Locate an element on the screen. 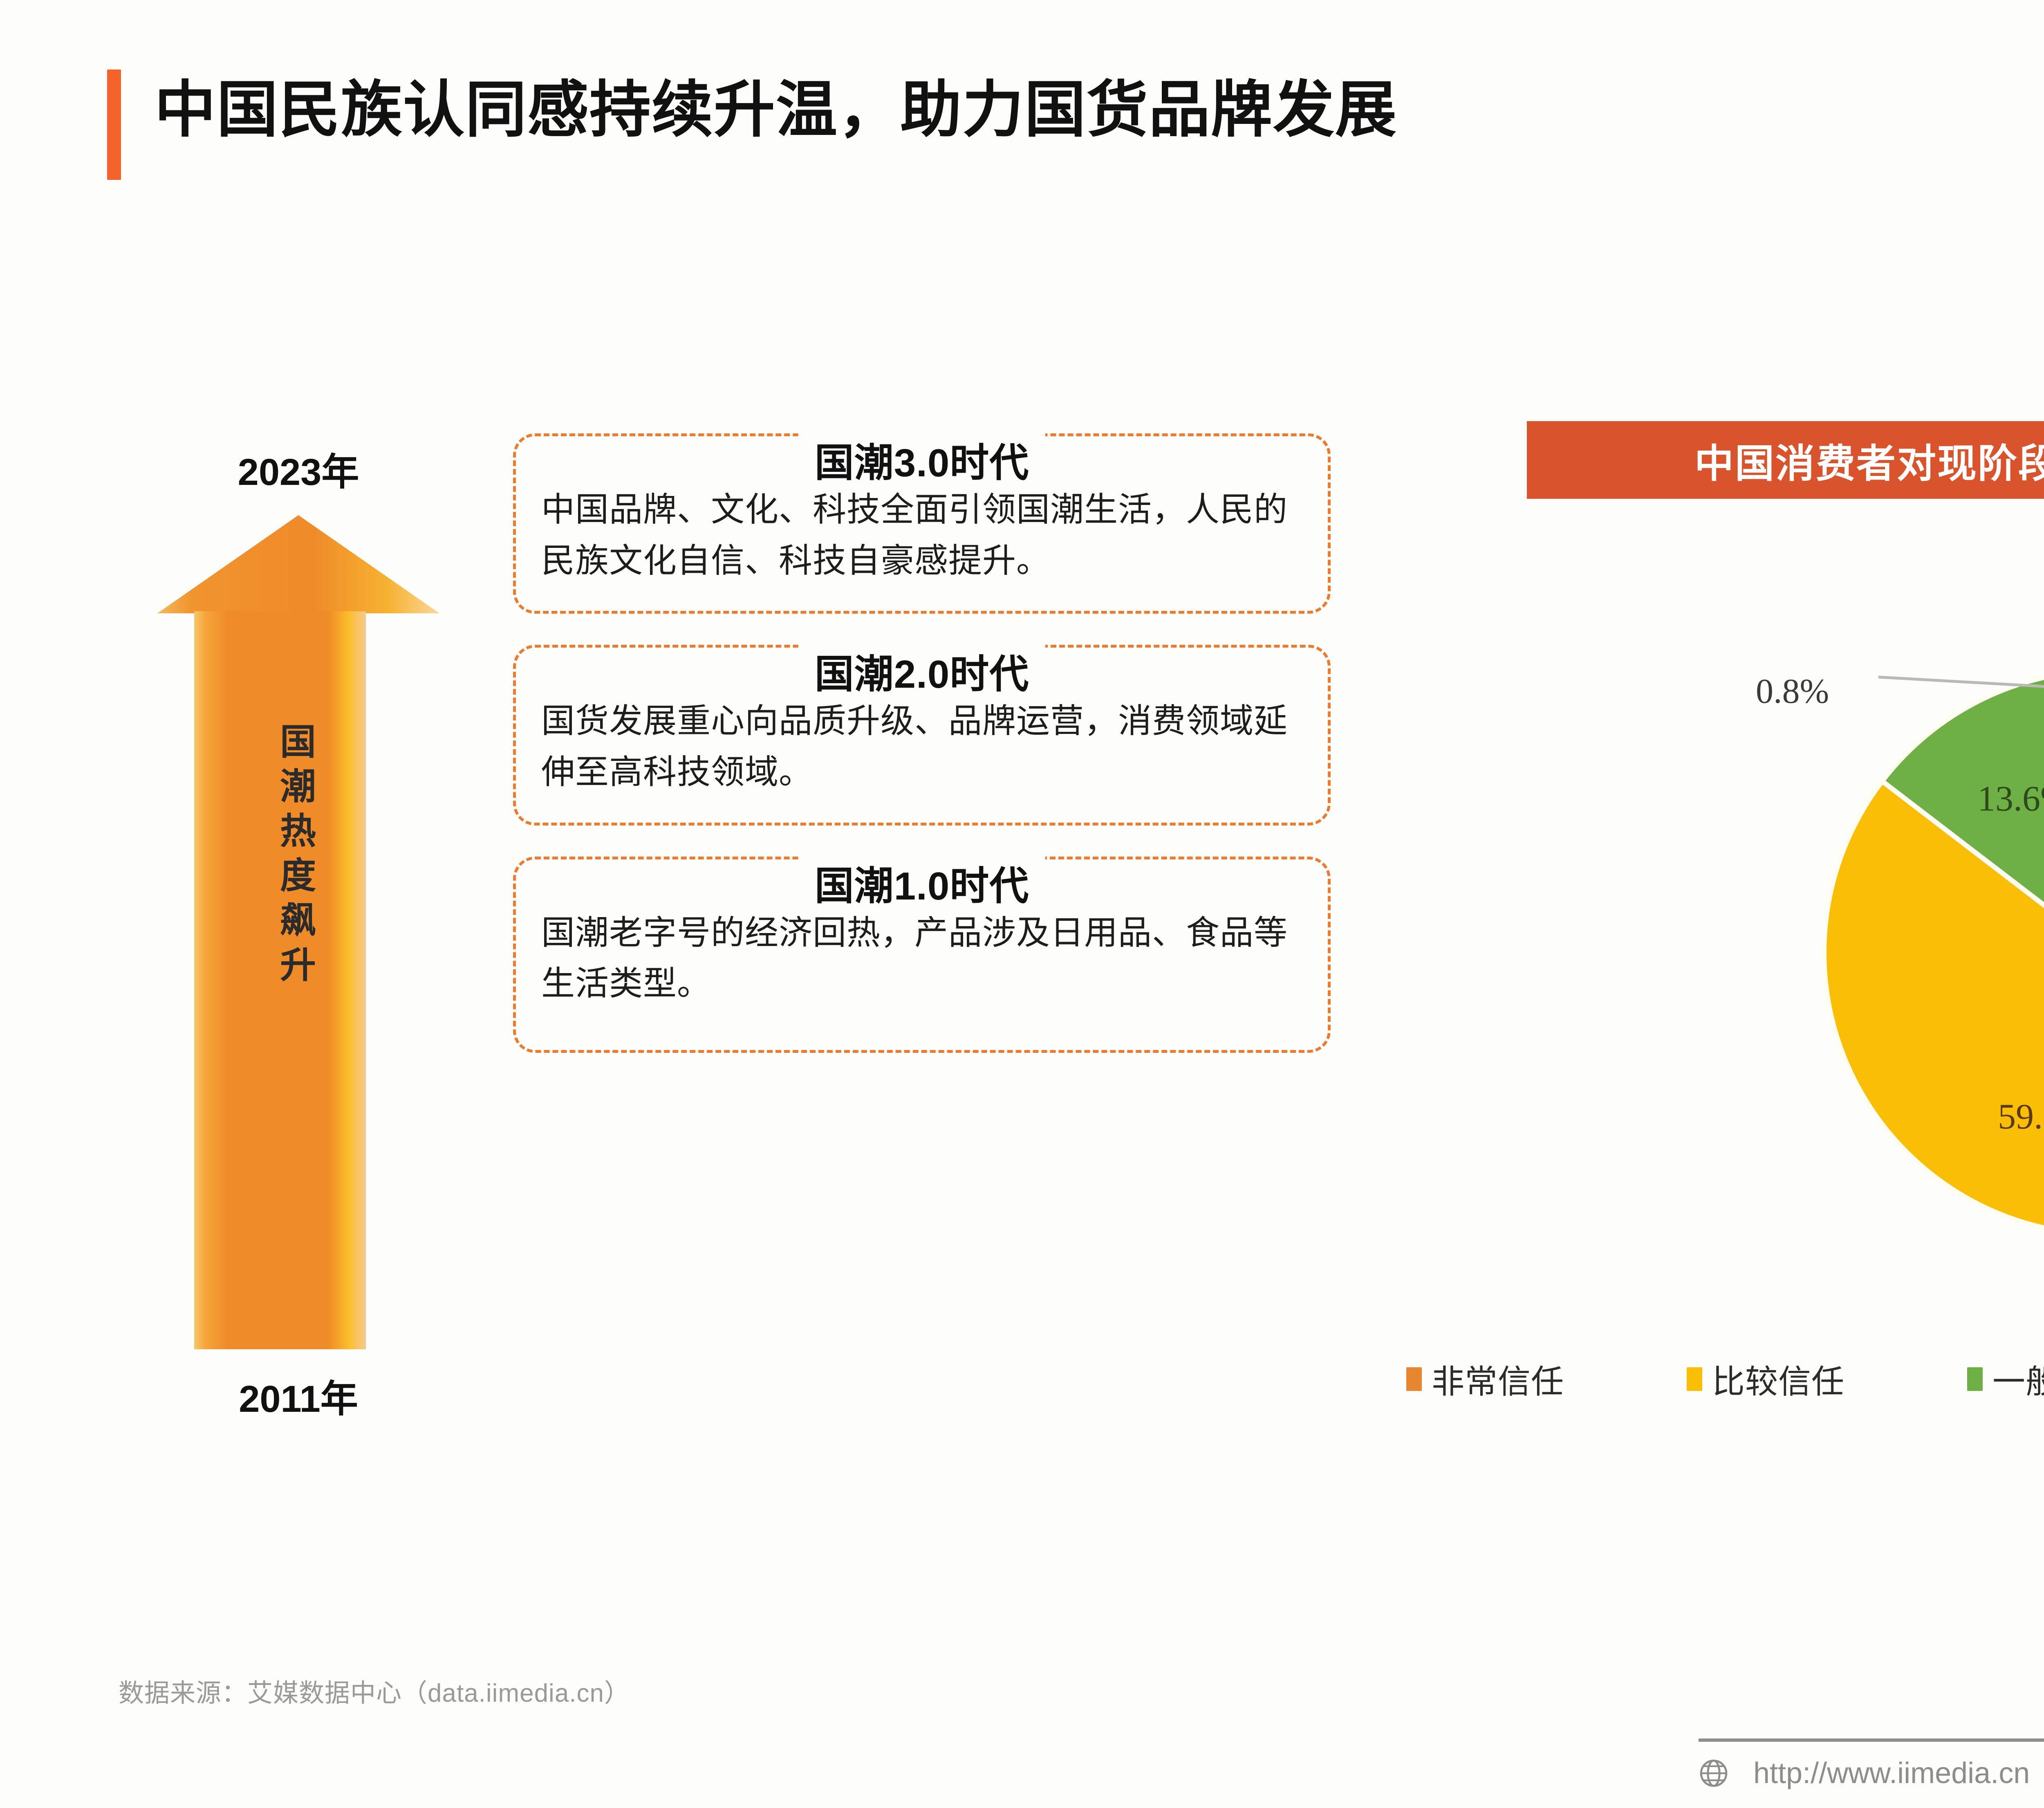 This screenshot has height=1808, width=2044. timeline-year-bottom: 2011年 is located at coordinates (298, 1399).